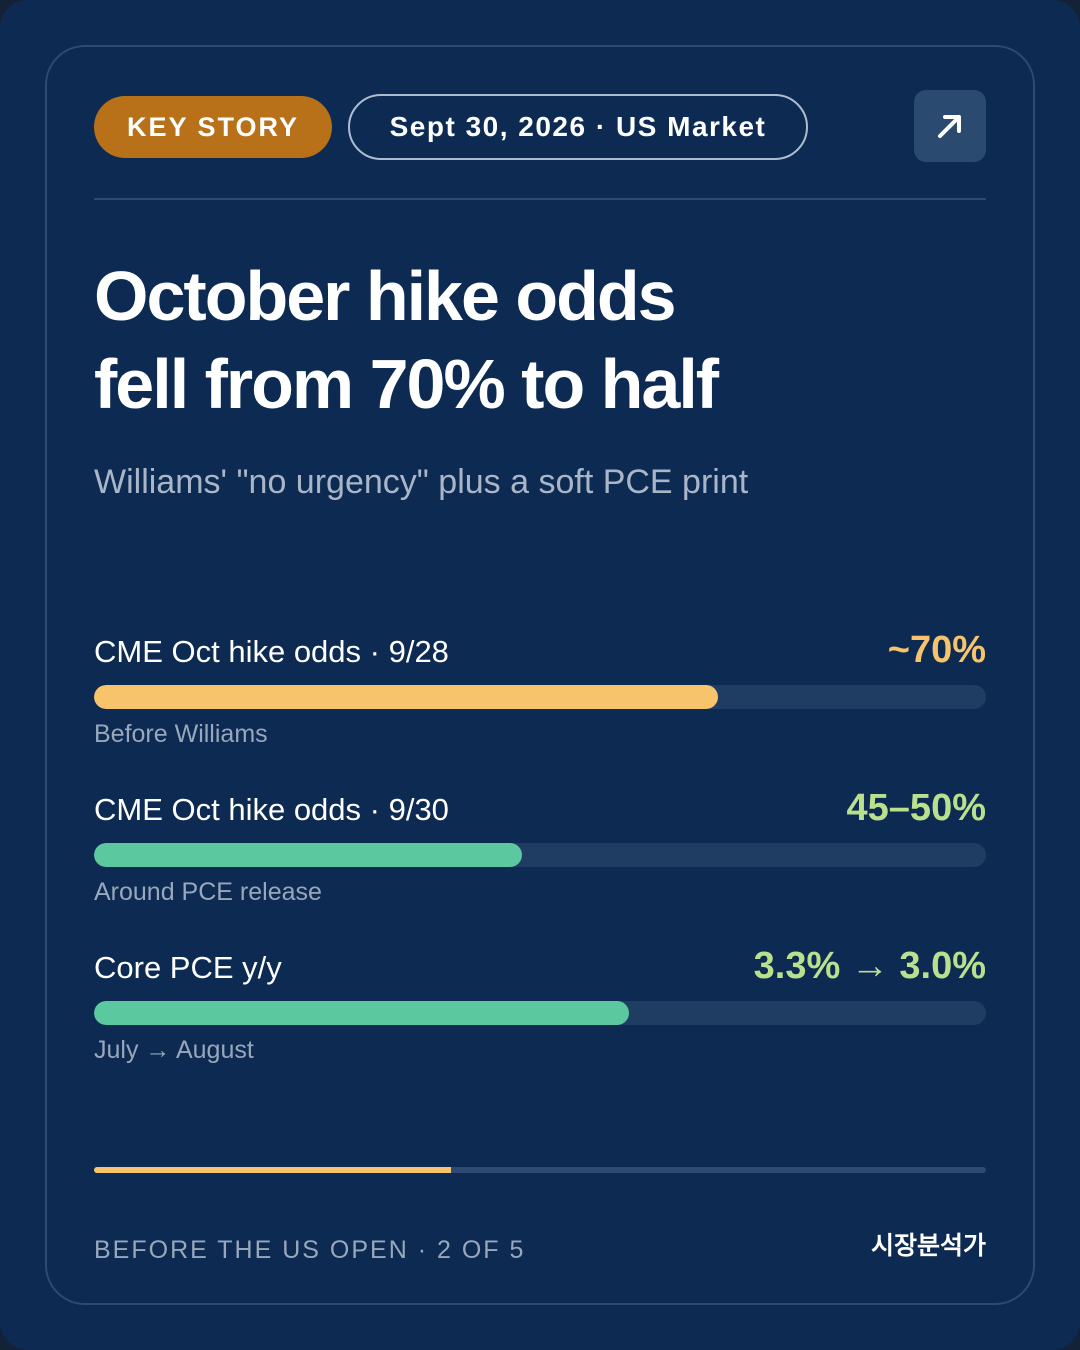 This screenshot has width=1080, height=1350. I want to click on footer-position: BEFORE THE US OPEN · 2 OF 5, so click(310, 1250).